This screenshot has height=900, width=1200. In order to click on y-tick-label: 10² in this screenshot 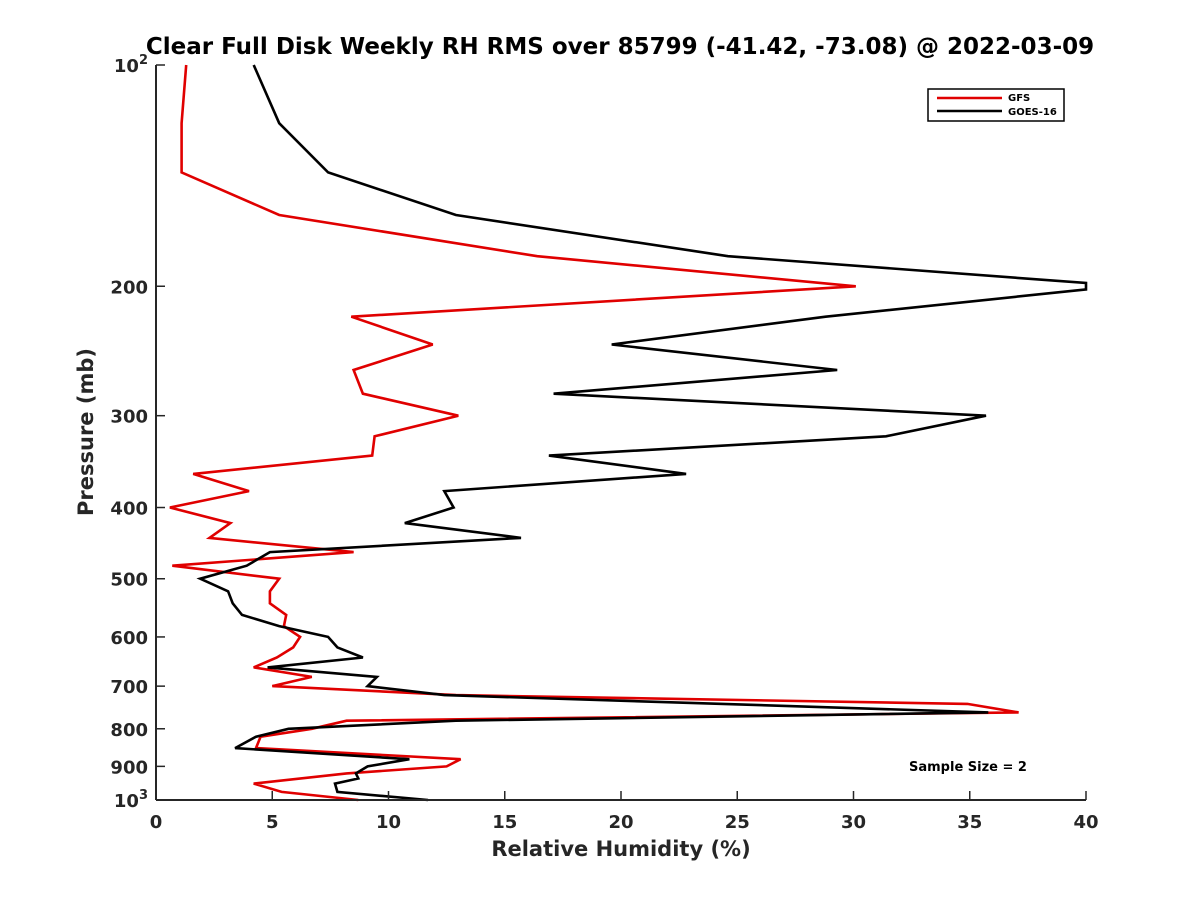, I will do `click(131, 65)`.